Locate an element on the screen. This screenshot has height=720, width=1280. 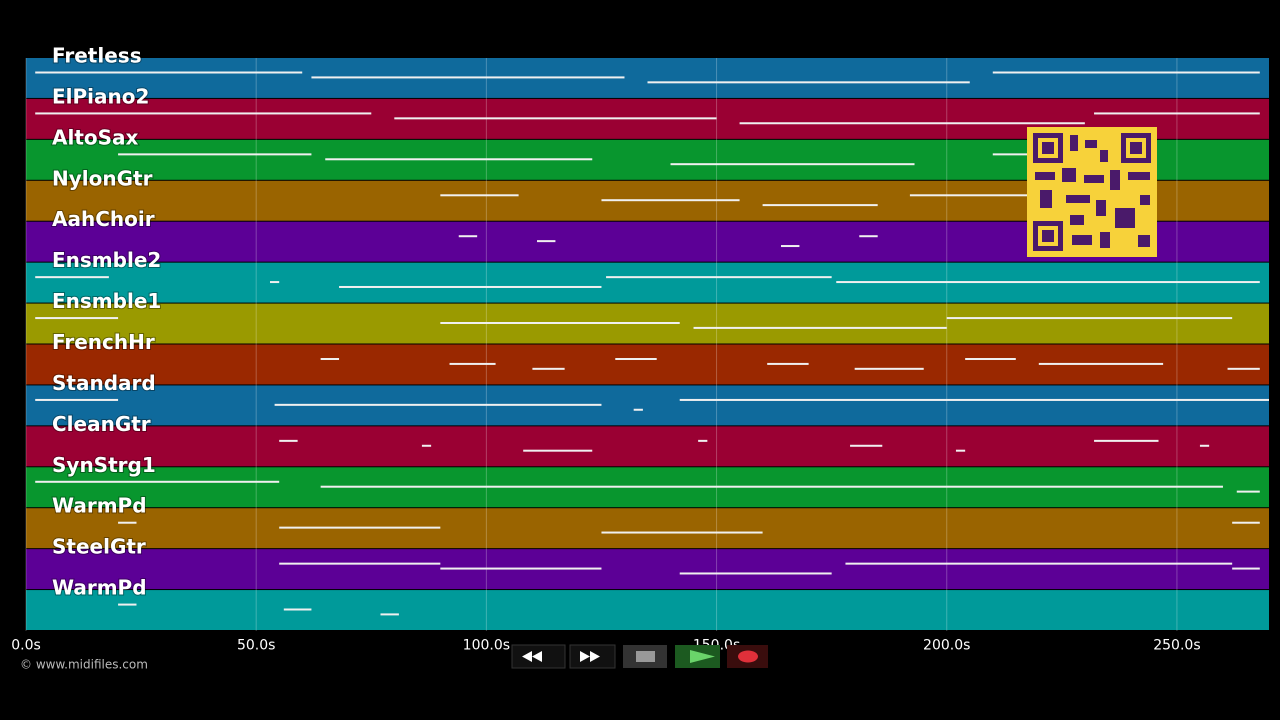
transport-controls is located at coordinates (639, 656).